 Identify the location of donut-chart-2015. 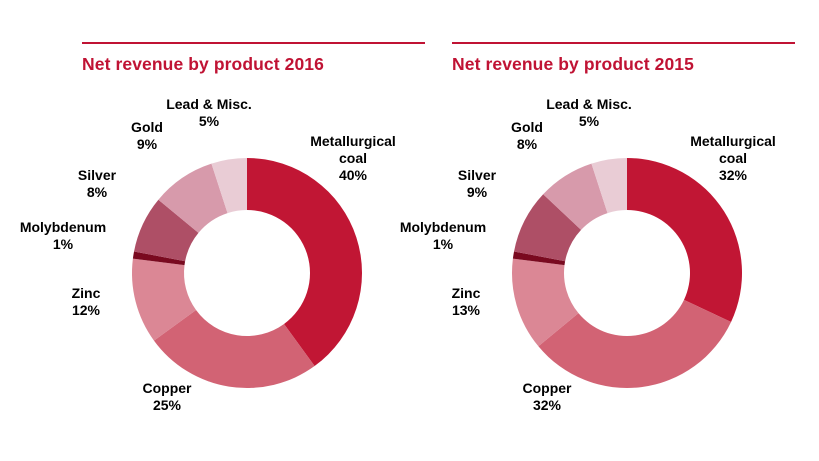
(627, 273).